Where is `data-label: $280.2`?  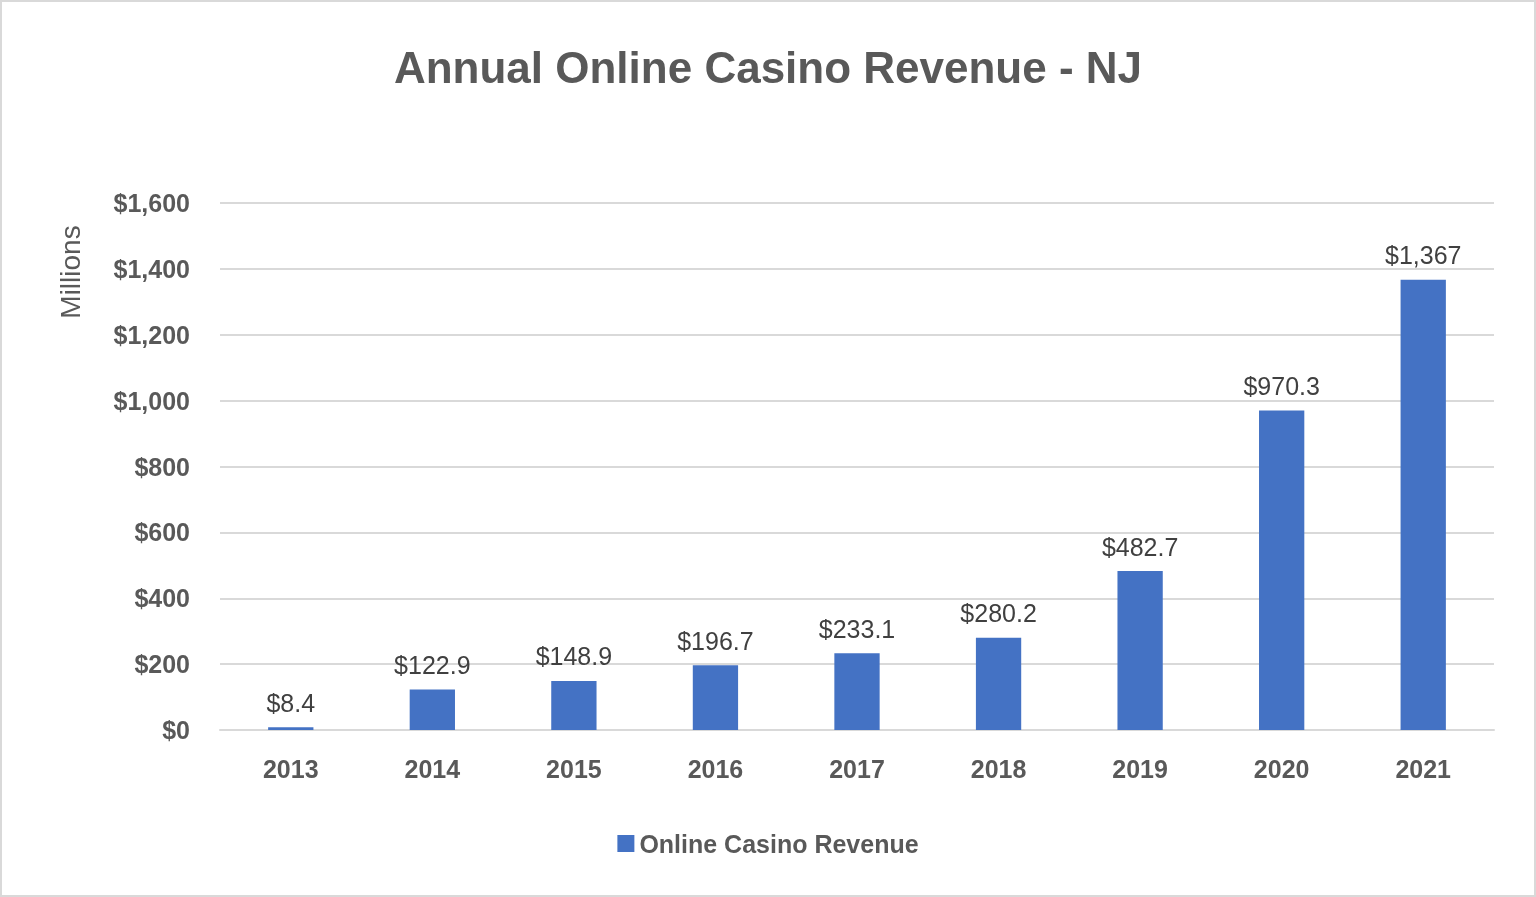 data-label: $280.2 is located at coordinates (998, 613).